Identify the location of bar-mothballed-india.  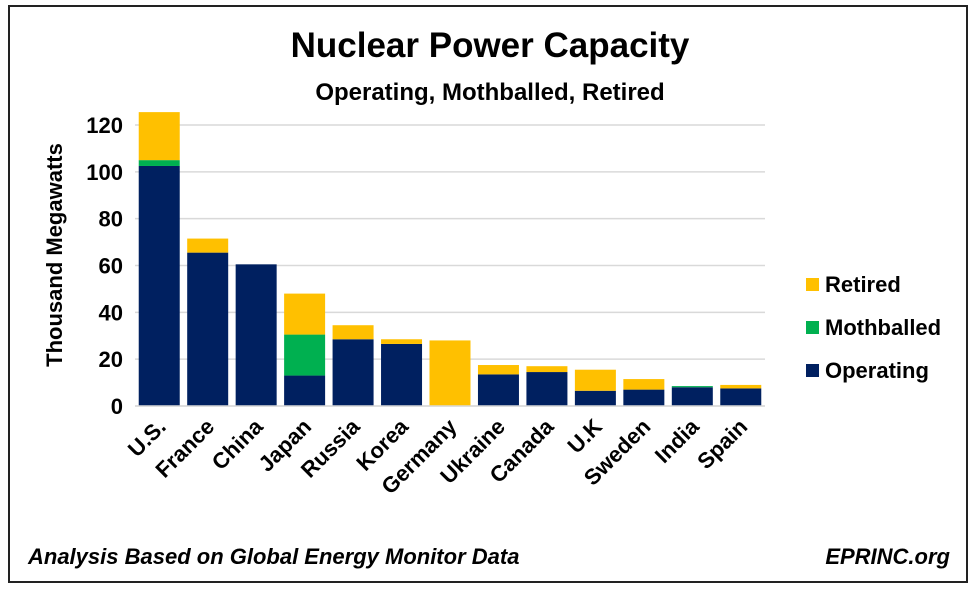
(692, 387).